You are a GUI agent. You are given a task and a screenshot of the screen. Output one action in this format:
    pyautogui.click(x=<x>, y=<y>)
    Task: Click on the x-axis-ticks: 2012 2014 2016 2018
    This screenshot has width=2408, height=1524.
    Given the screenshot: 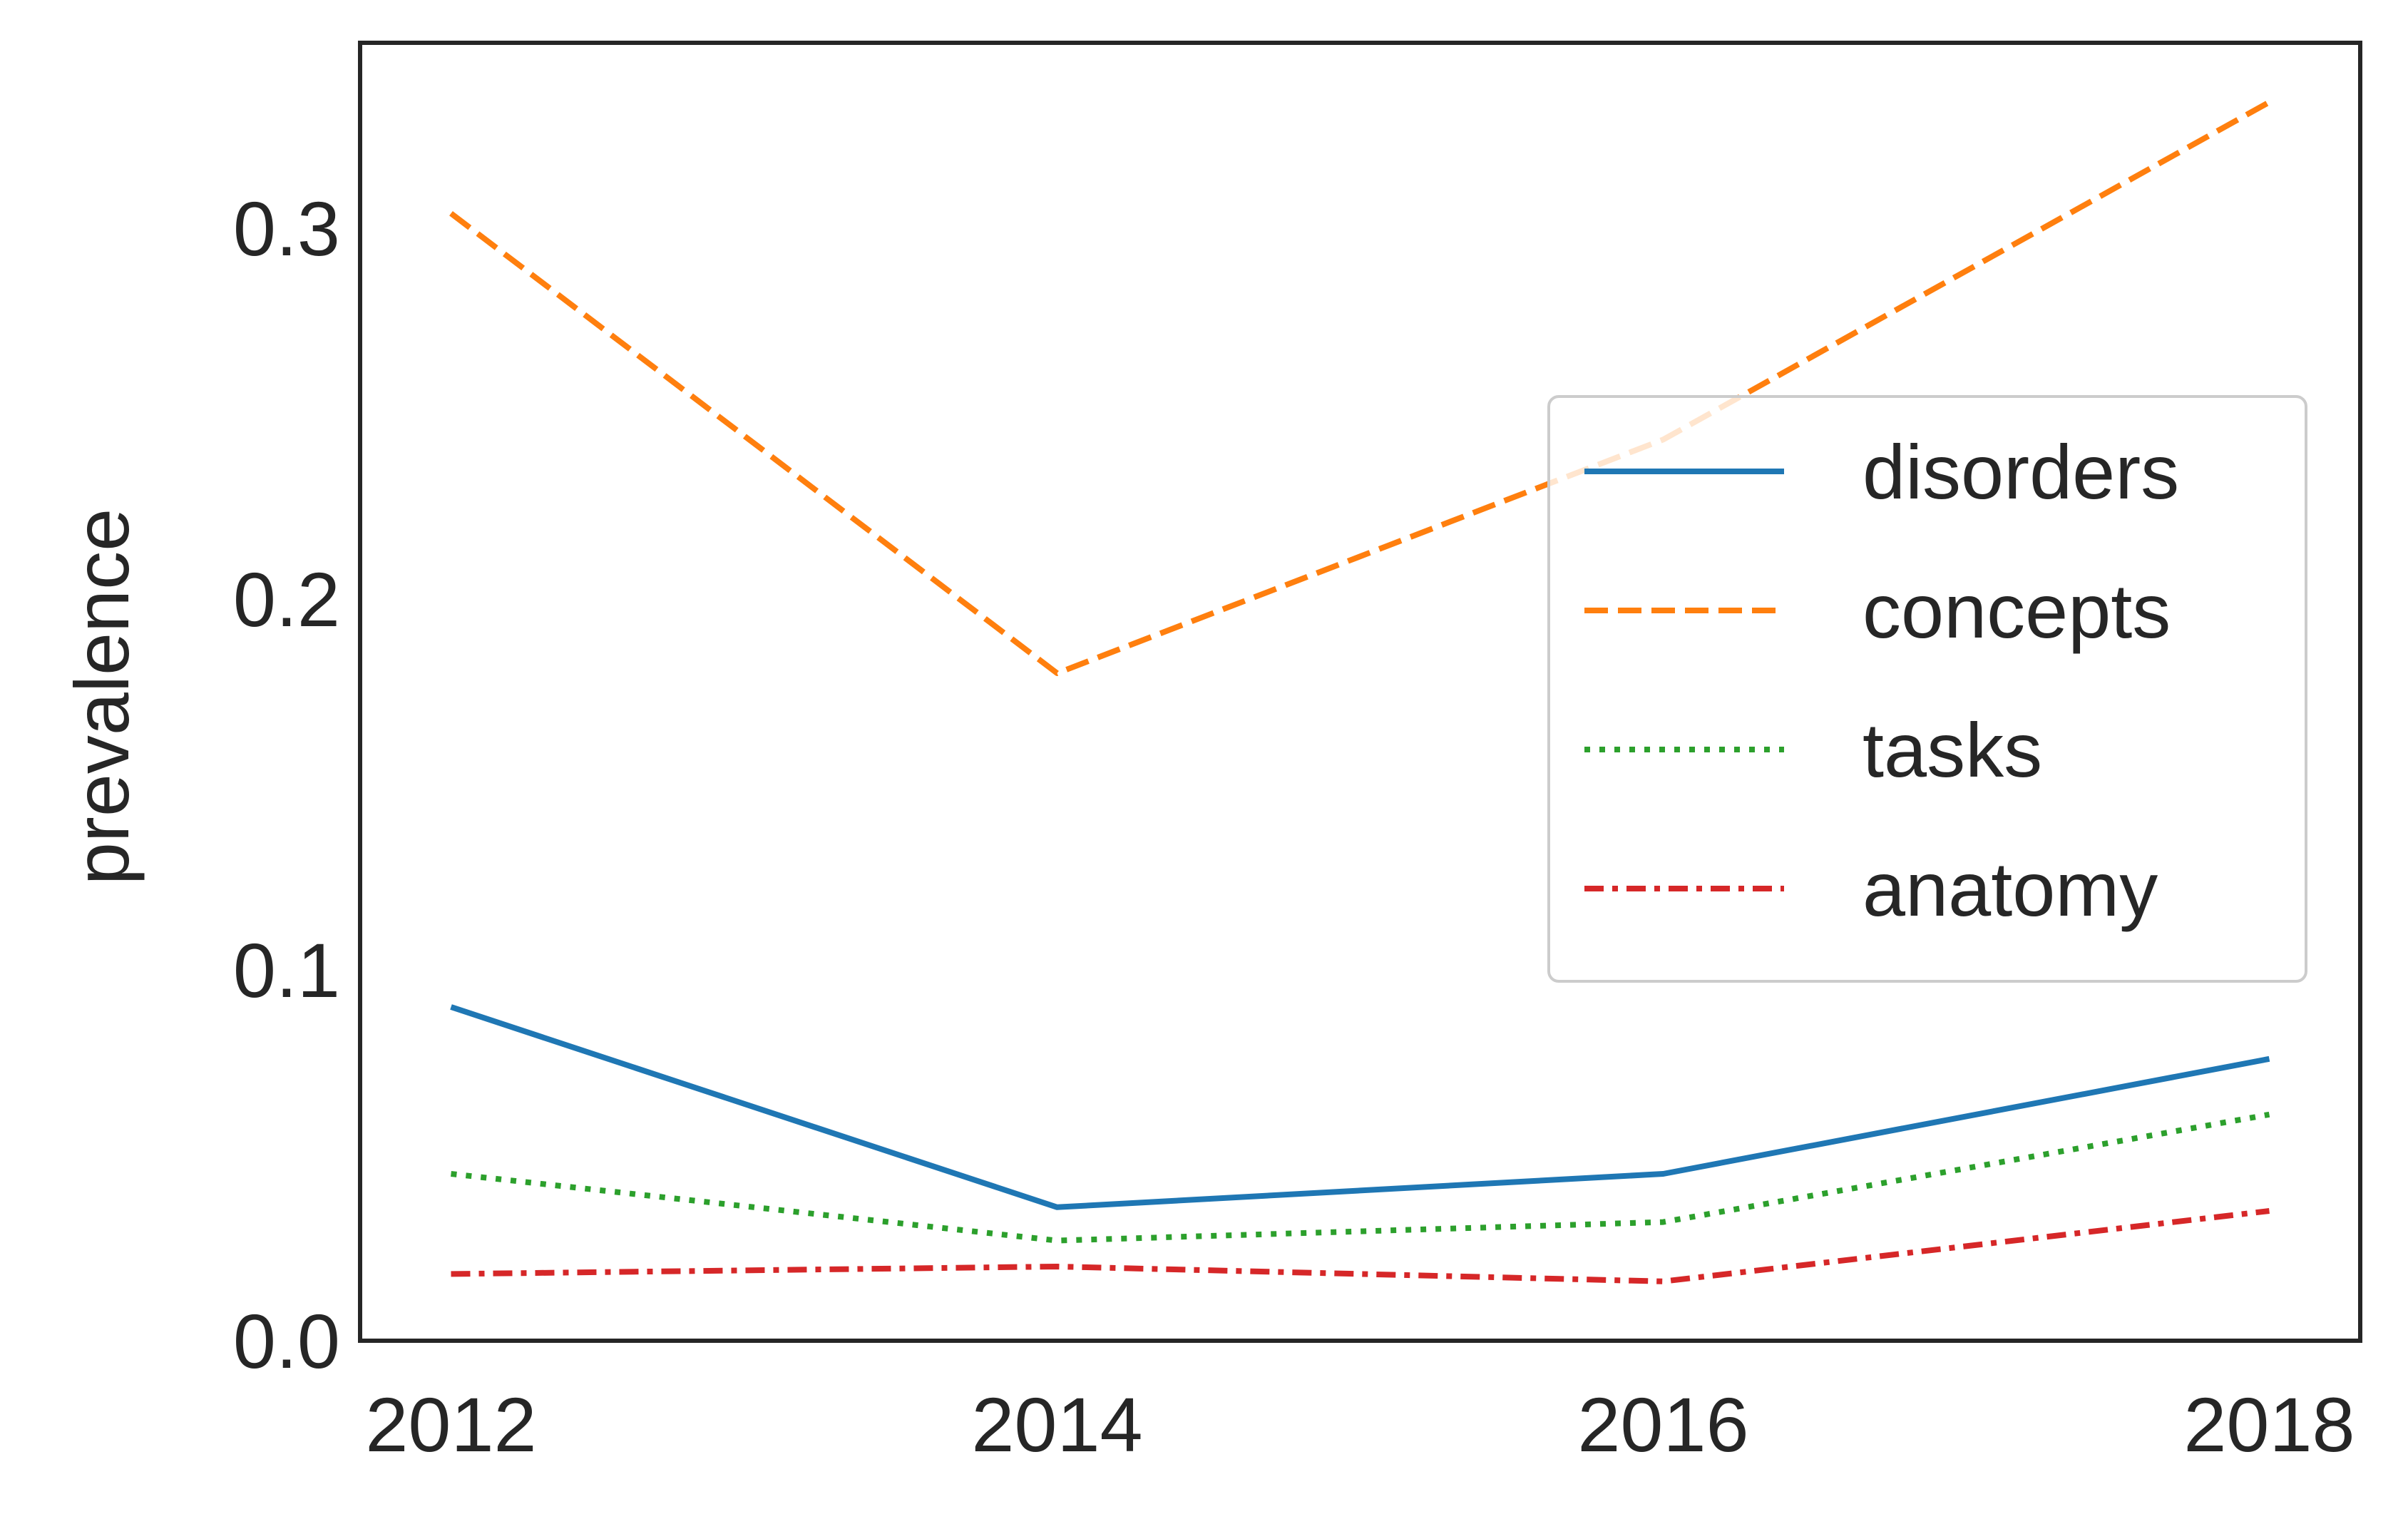 What is the action you would take?
    pyautogui.click(x=1360, y=1425)
    